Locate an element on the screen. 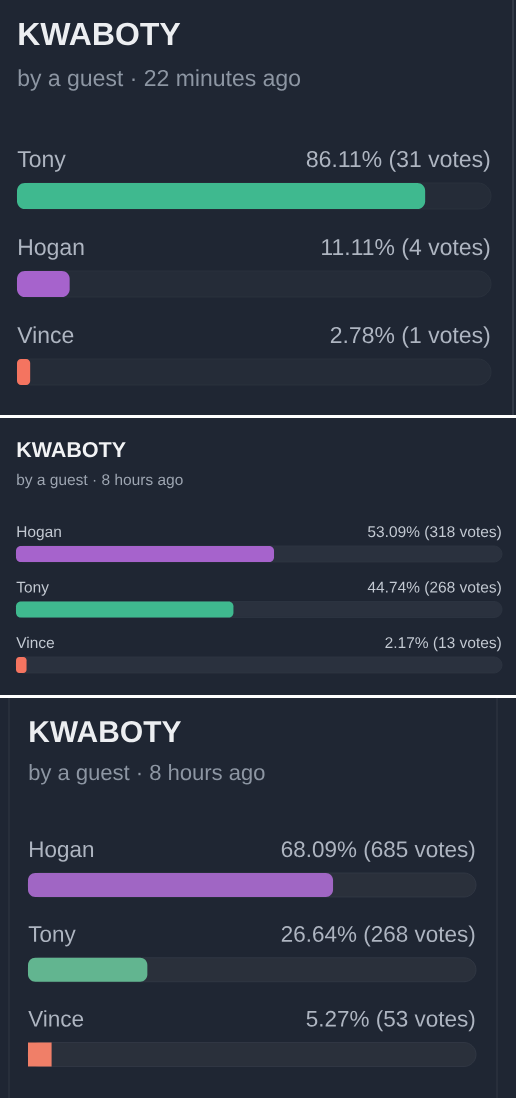 Image resolution: width=516 pixels, height=1098 pixels. chart-subtitle: by a guest · 22 minutes ago is located at coordinates (159, 80).